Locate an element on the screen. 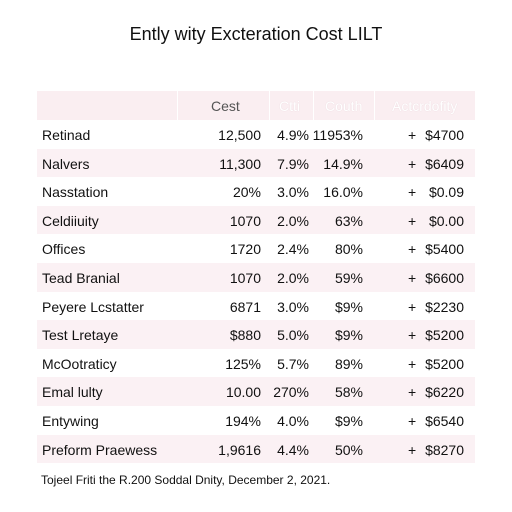 This screenshot has height=512, width=512. table-row: Preform Praewess 1,9616 4.4% 50% + $8270 is located at coordinates (256, 449).